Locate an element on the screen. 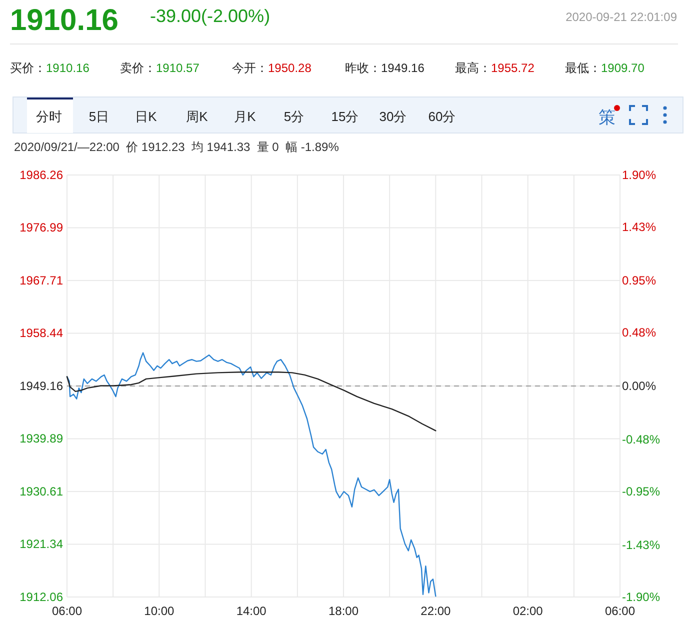 The height and width of the screenshot is (621, 688). x-tick-label: 02:00 is located at coordinates (528, 611).